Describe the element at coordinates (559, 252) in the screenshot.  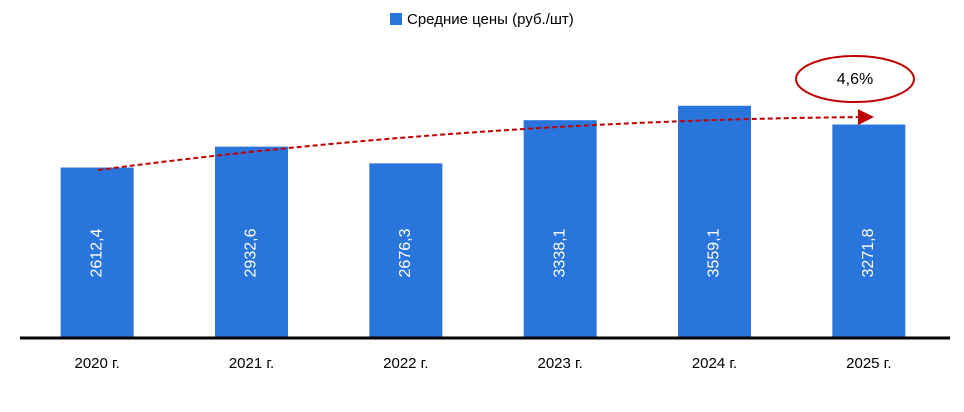
I see `value-label: 3338,1` at that location.